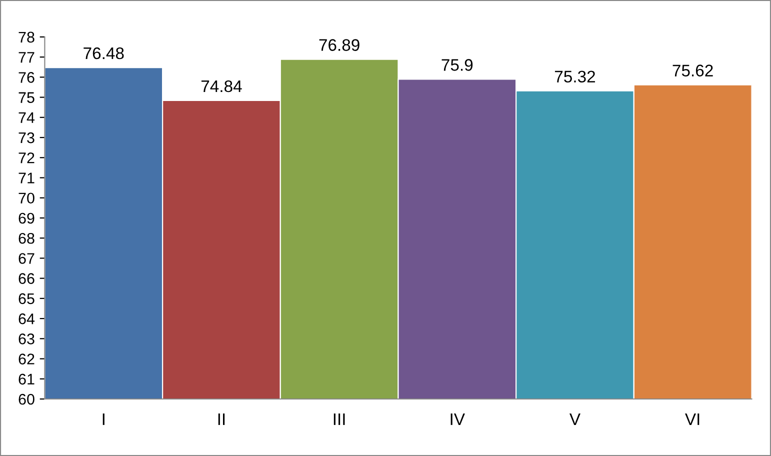 The width and height of the screenshot is (771, 456). Describe the element at coordinates (26, 37) in the screenshot. I see `y-tick-label: 78` at that location.